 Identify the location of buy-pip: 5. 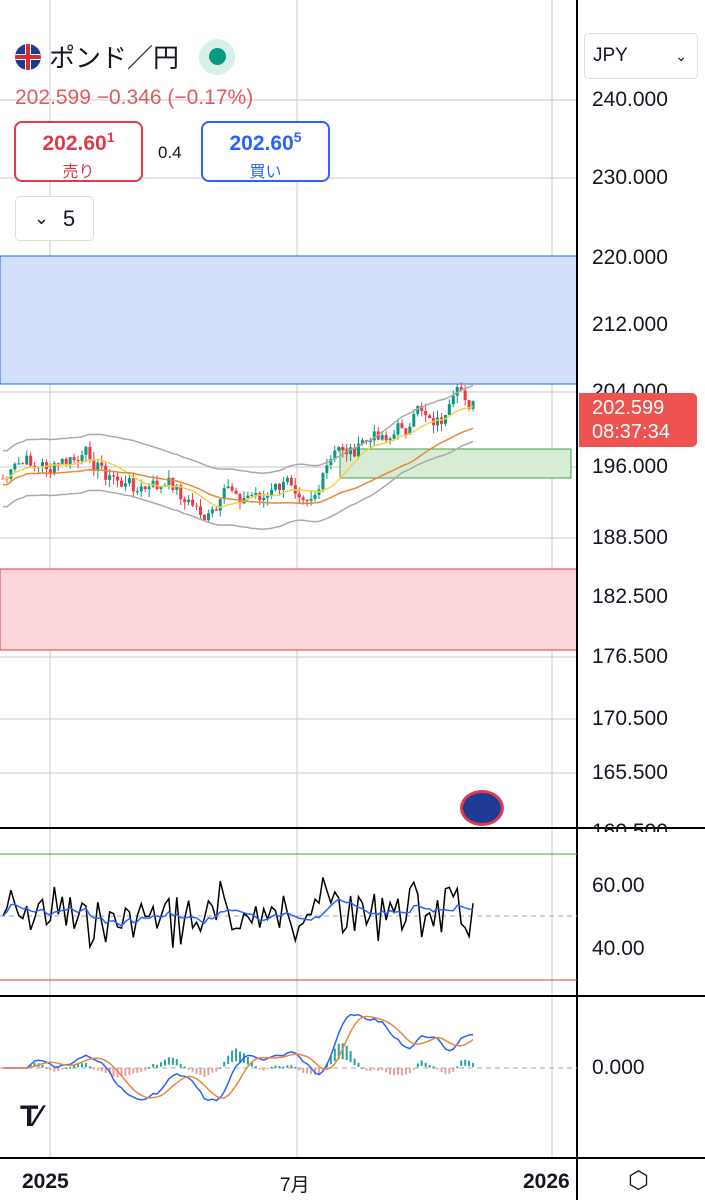
(297, 137).